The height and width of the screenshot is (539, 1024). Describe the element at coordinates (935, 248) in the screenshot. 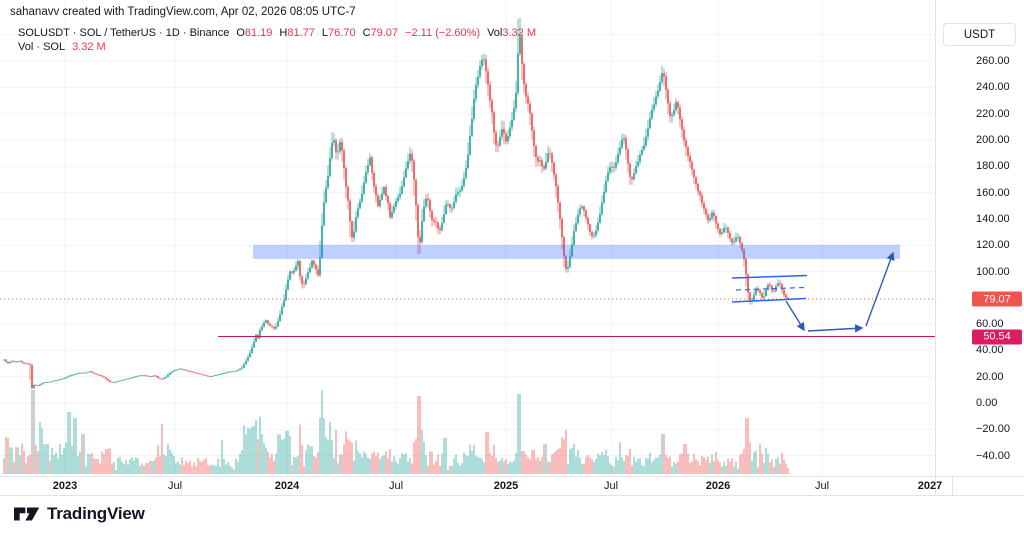

I see `price-axis-border` at that location.